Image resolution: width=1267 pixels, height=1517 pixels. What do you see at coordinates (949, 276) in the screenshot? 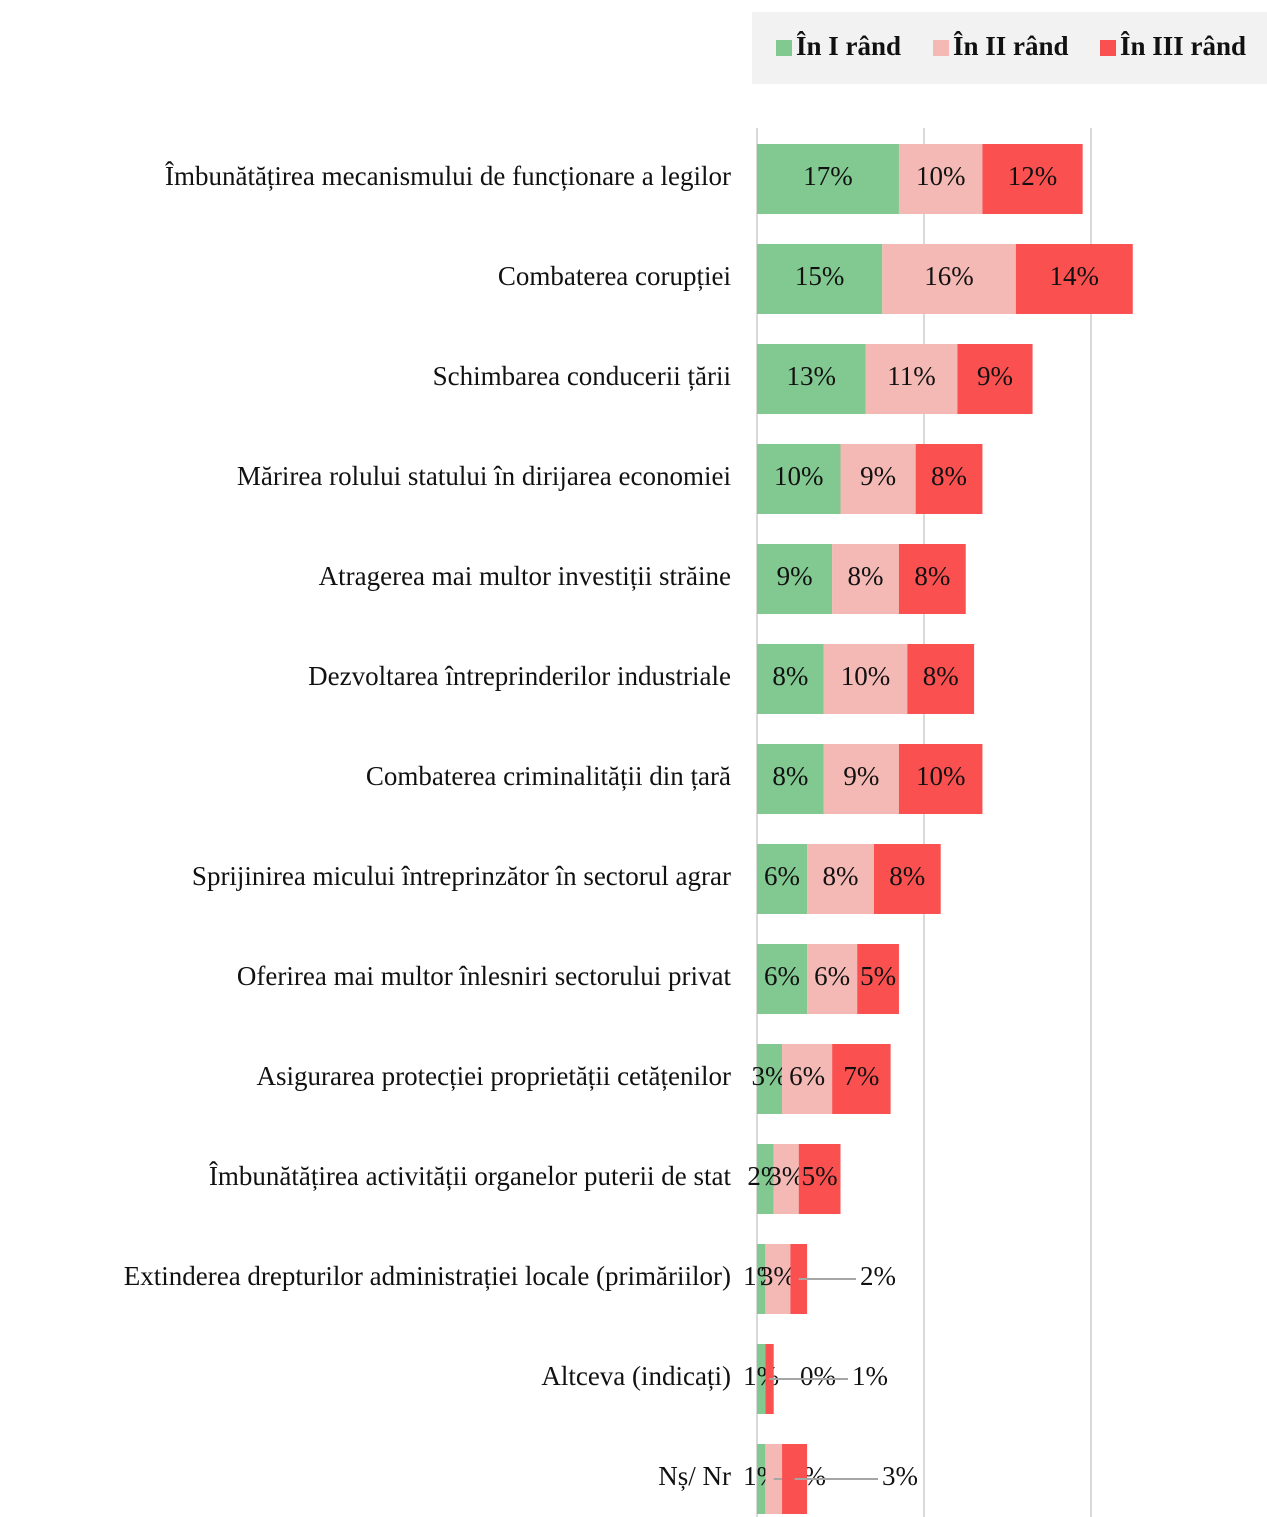
I see `value-label: 16%` at bounding box center [949, 276].